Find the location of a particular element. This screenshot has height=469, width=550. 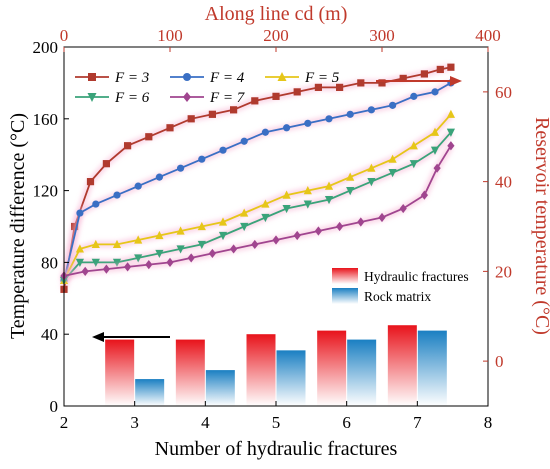

top-tick-label: 300 is located at coordinates (382, 35).